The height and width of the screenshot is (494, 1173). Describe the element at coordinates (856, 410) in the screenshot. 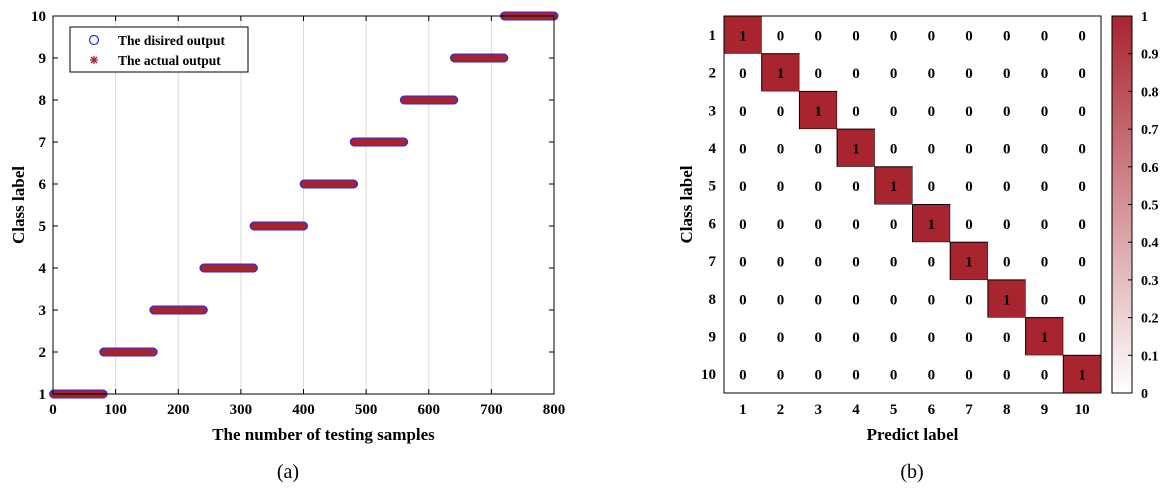

I see `x-tick-label: 4` at that location.